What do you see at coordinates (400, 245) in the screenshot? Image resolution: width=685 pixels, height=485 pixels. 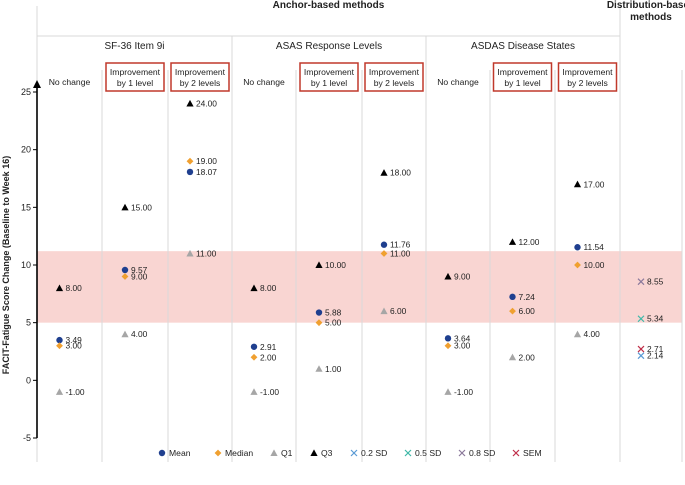 I see `point-label-mean: 11.76` at bounding box center [400, 245].